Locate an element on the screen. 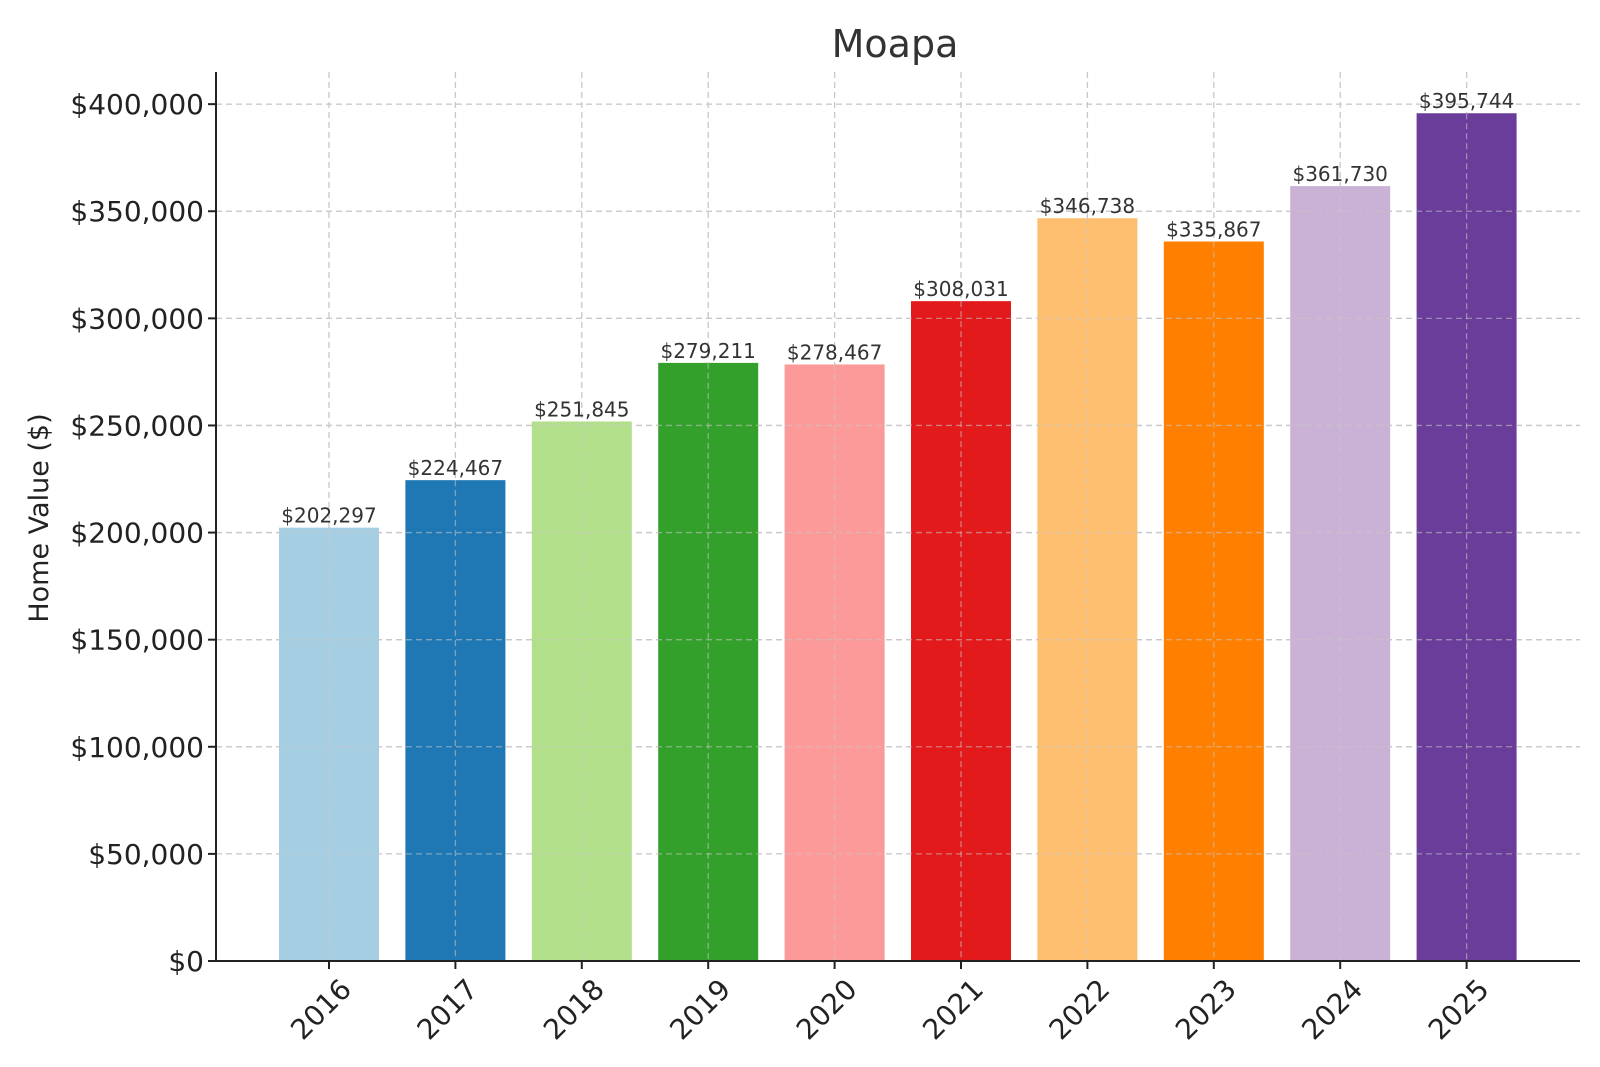  y-tick-label: $300,000 is located at coordinates (137, 318).